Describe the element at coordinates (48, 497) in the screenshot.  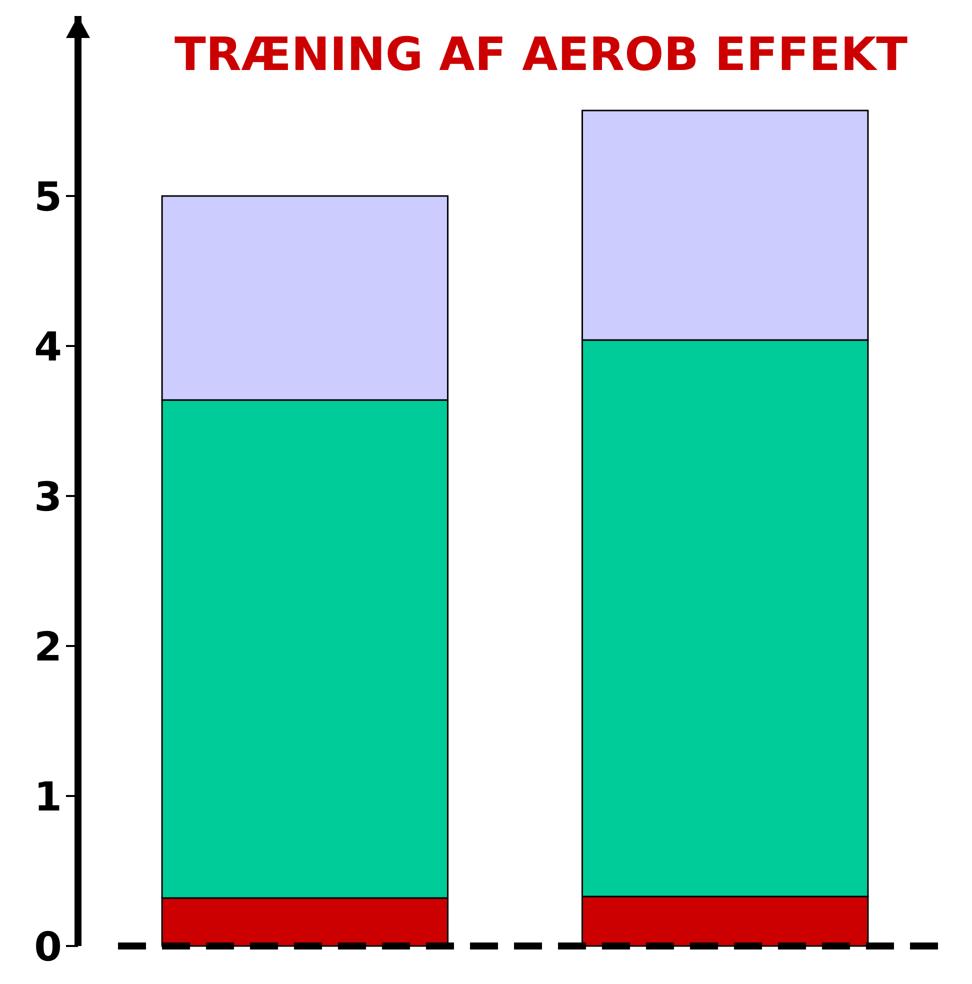
I see `y-tick-label: 3` at that location.